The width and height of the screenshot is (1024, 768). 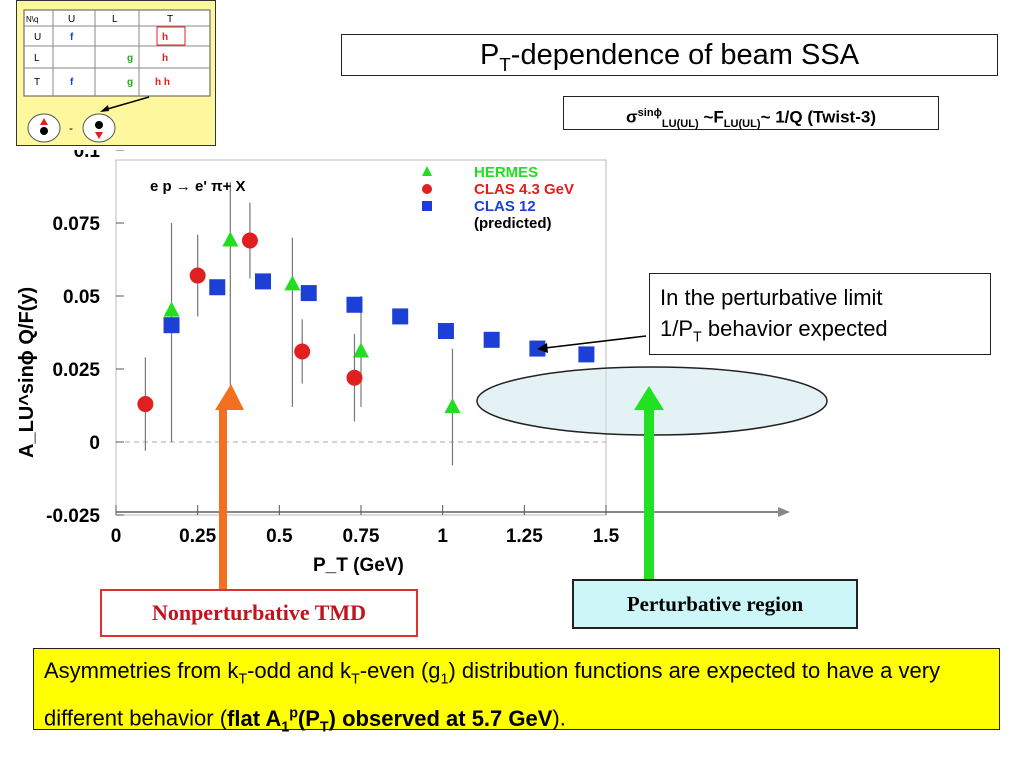 What do you see at coordinates (751, 113) in the screenshot?
I see `scaling-formula: σsinϕLU(UL) ~FLU(UL)~ 1/Q (Twist-3)` at bounding box center [751, 113].